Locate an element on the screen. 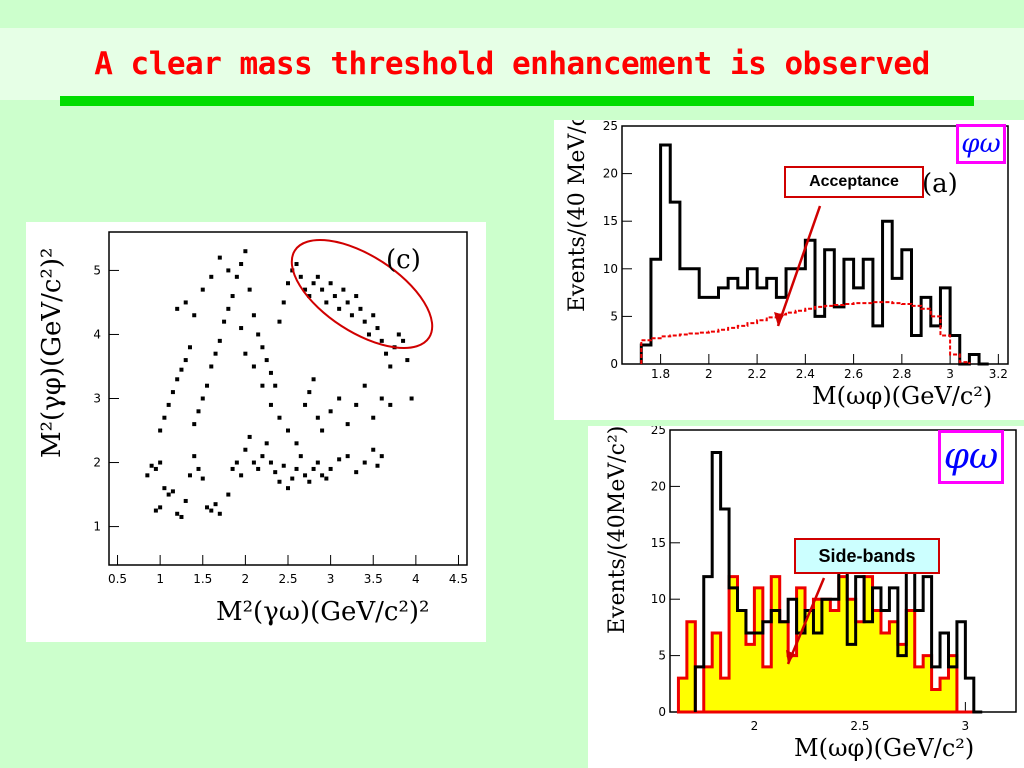 The height and width of the screenshot is (768, 1024). scatter-x-label: M²(γω)(GeV/c²)² is located at coordinates (322, 612).